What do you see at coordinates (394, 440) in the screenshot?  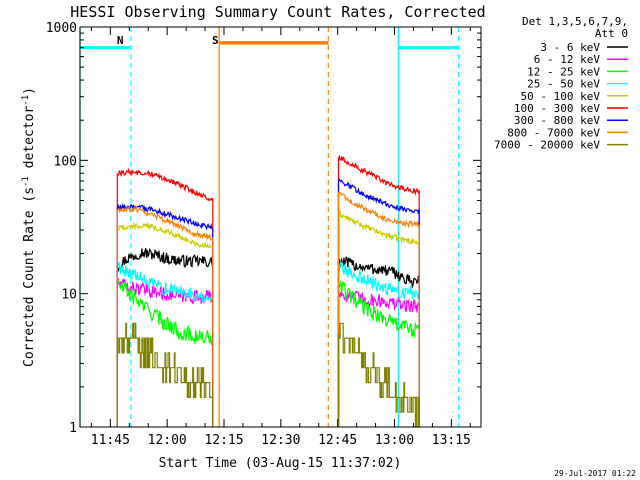 I see `x-tick-label-5: 13:00` at bounding box center [394, 440].